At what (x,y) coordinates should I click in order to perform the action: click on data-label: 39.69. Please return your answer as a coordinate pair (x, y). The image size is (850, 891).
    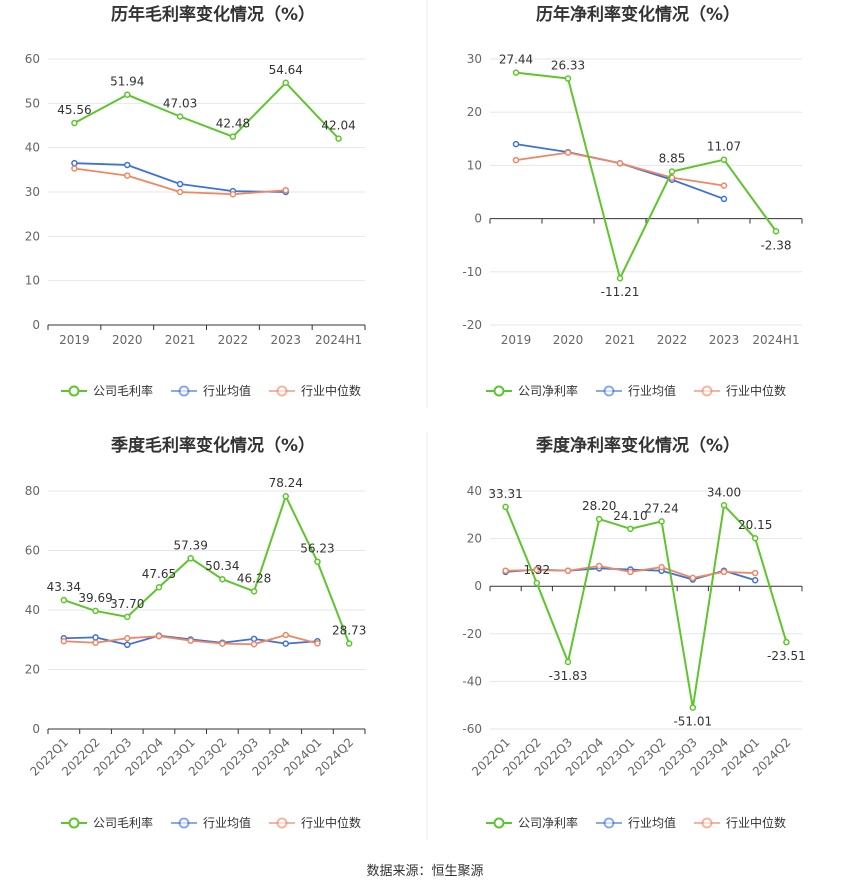
    Looking at the image, I should click on (95, 598).